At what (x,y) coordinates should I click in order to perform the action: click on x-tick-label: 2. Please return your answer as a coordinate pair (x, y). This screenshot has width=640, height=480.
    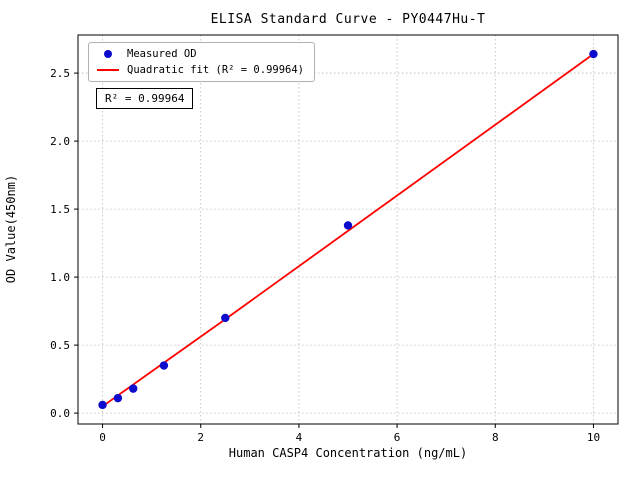
    Looking at the image, I should click on (200, 437).